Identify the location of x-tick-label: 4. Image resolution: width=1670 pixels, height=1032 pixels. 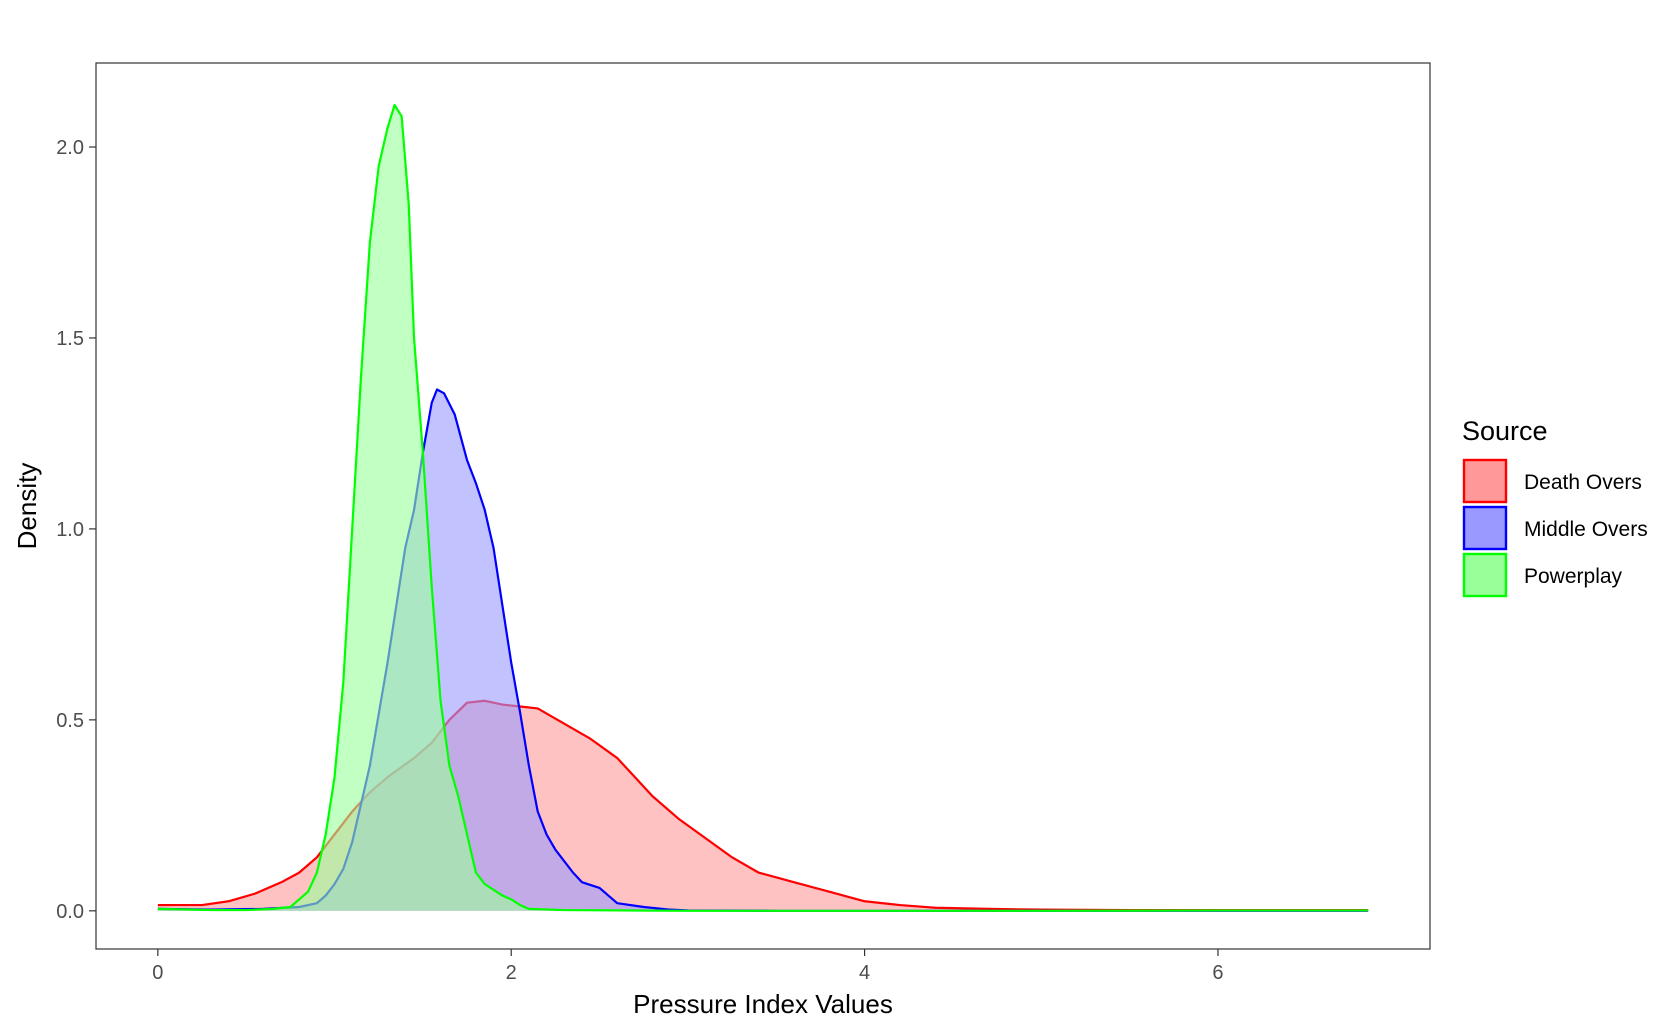
(864, 973).